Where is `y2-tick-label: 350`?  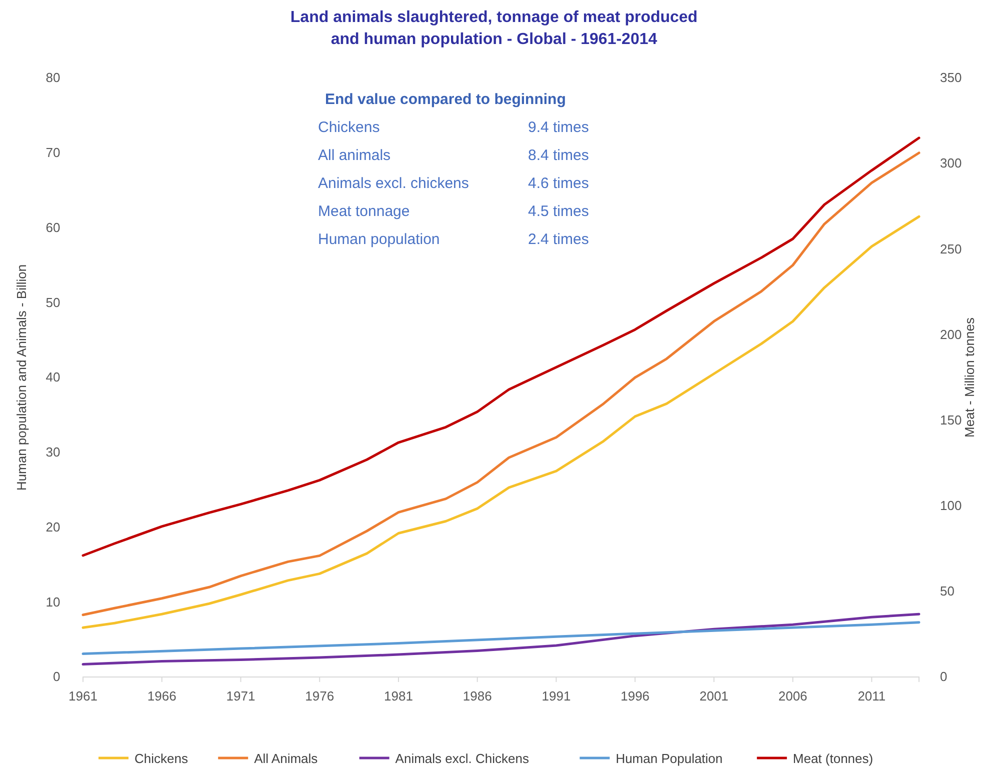
y2-tick-label: 350 is located at coordinates (951, 78).